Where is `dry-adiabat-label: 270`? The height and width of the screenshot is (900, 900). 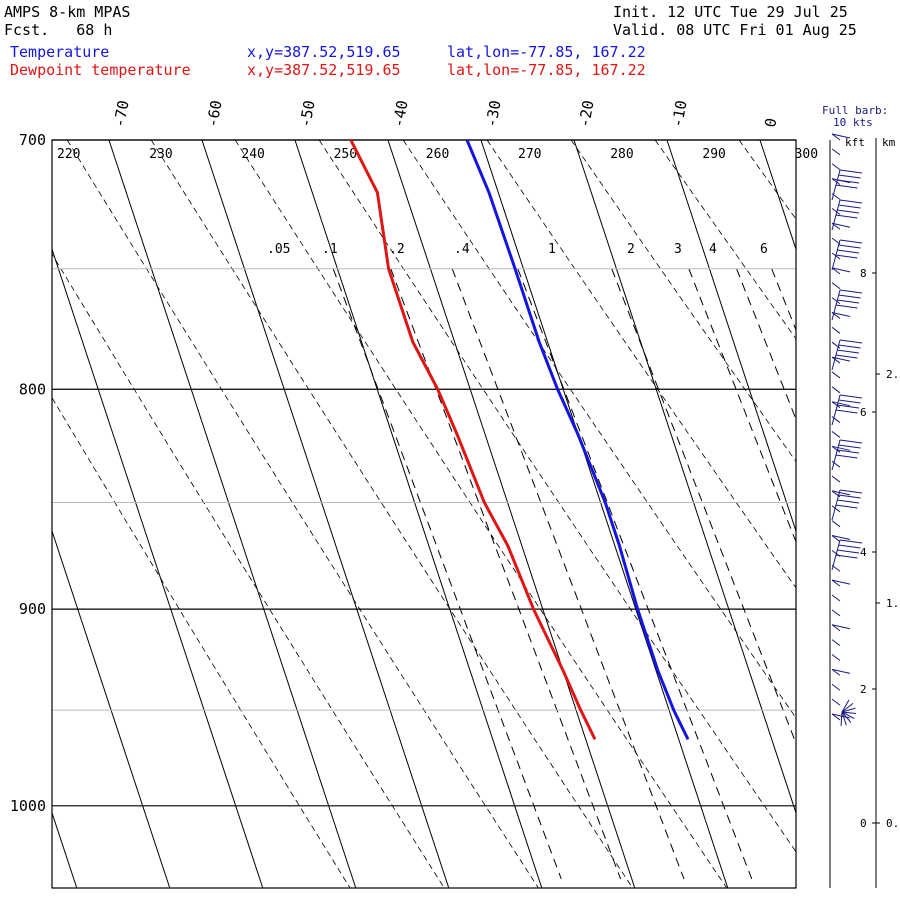
dry-adiabat-label: 270 is located at coordinates (529, 154).